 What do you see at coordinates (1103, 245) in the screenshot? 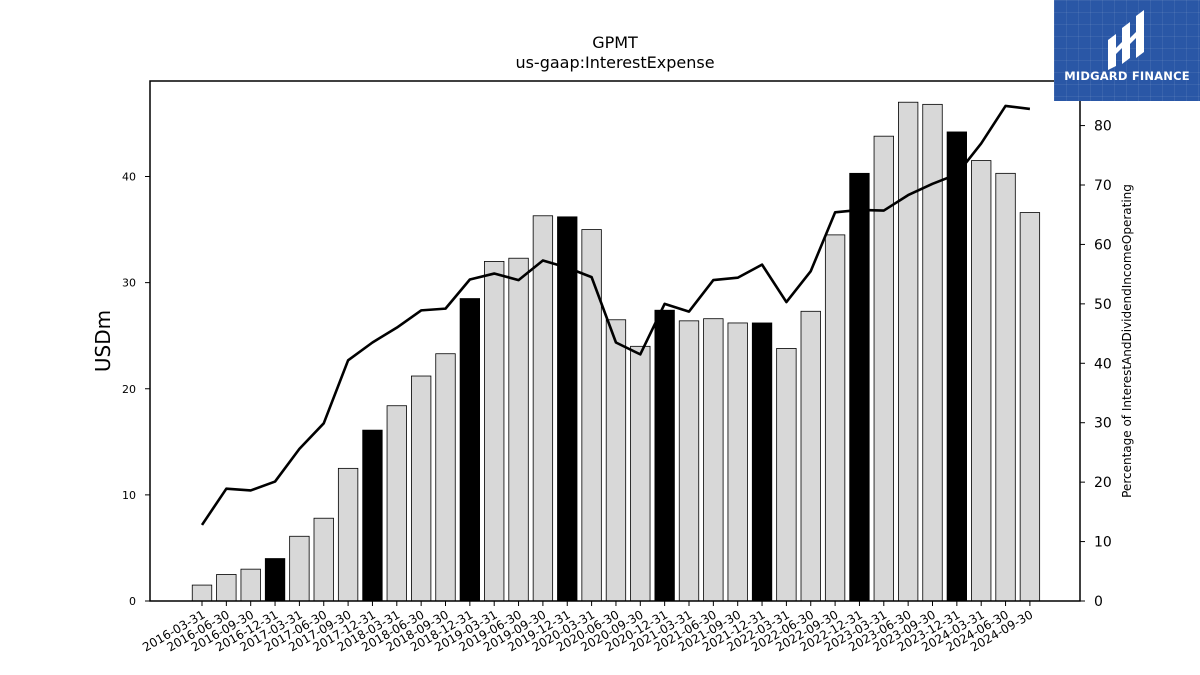
I see `y2-tick-label: 60` at bounding box center [1103, 245].